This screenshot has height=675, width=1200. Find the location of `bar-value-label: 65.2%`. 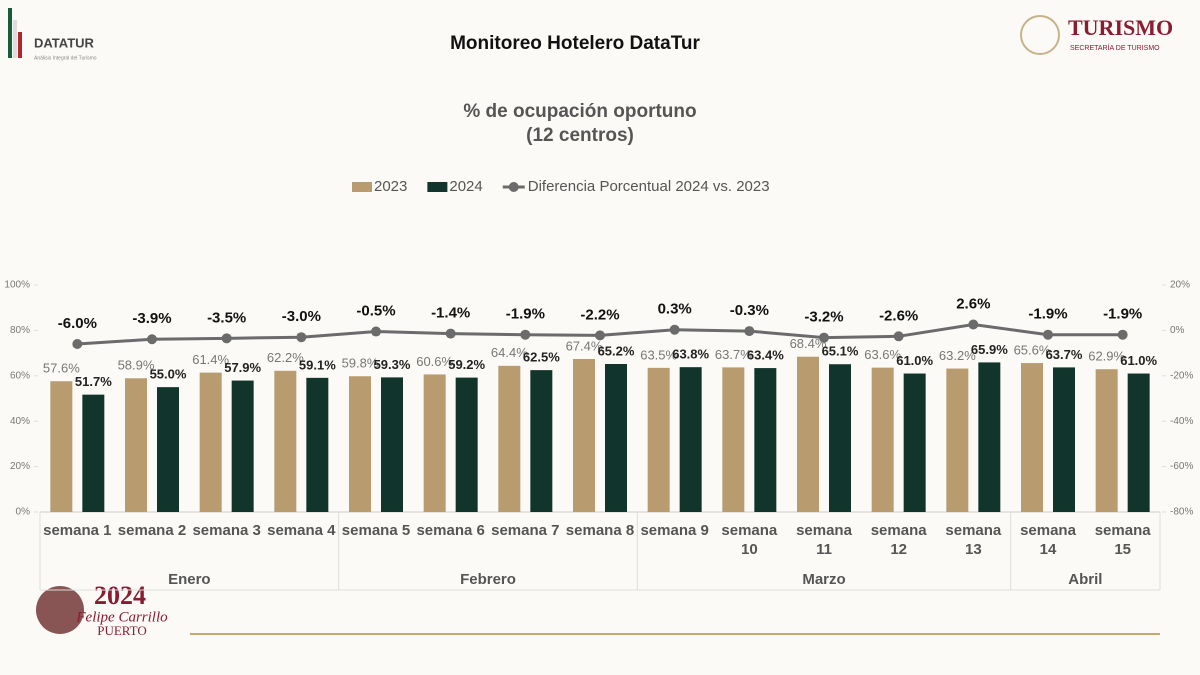

bar-value-label: 65.2% is located at coordinates (616, 350).